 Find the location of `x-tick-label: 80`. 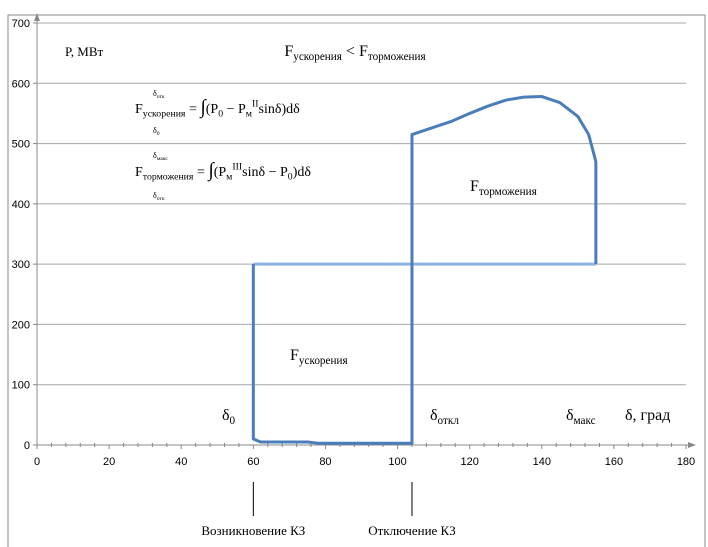

x-tick-label: 80 is located at coordinates (325, 462).